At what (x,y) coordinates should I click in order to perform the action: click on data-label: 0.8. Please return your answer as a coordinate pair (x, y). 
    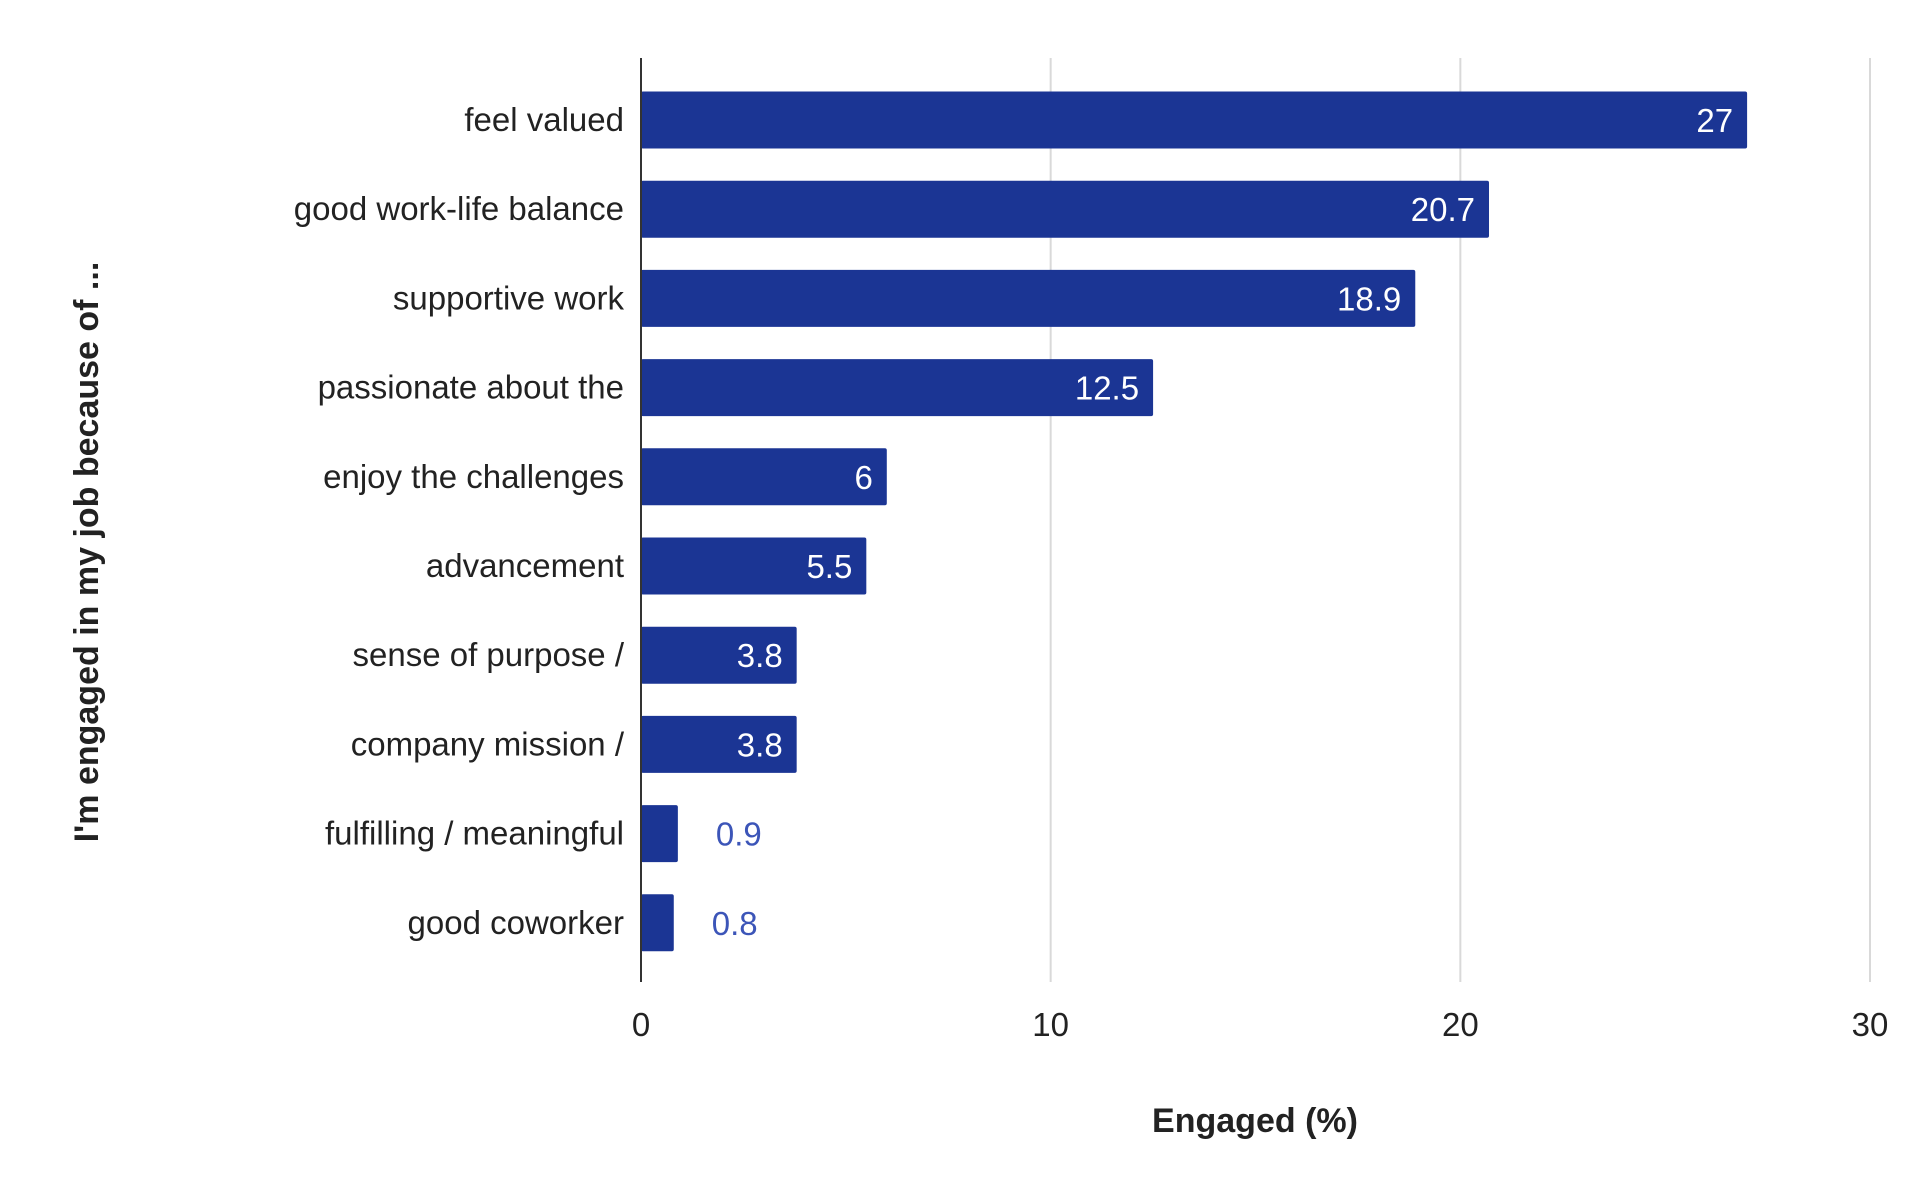
    Looking at the image, I should click on (735, 923).